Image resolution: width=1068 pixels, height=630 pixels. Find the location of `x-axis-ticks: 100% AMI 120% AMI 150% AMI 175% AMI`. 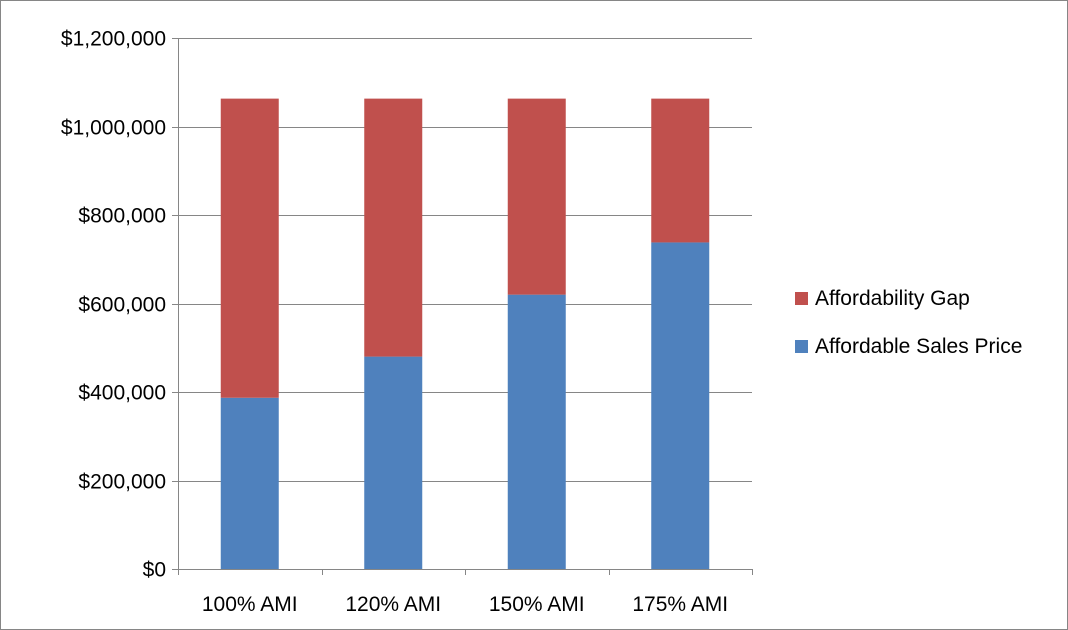

x-axis-ticks: 100% AMI 120% AMI 150% AMI 175% AMI is located at coordinates (465, 604).